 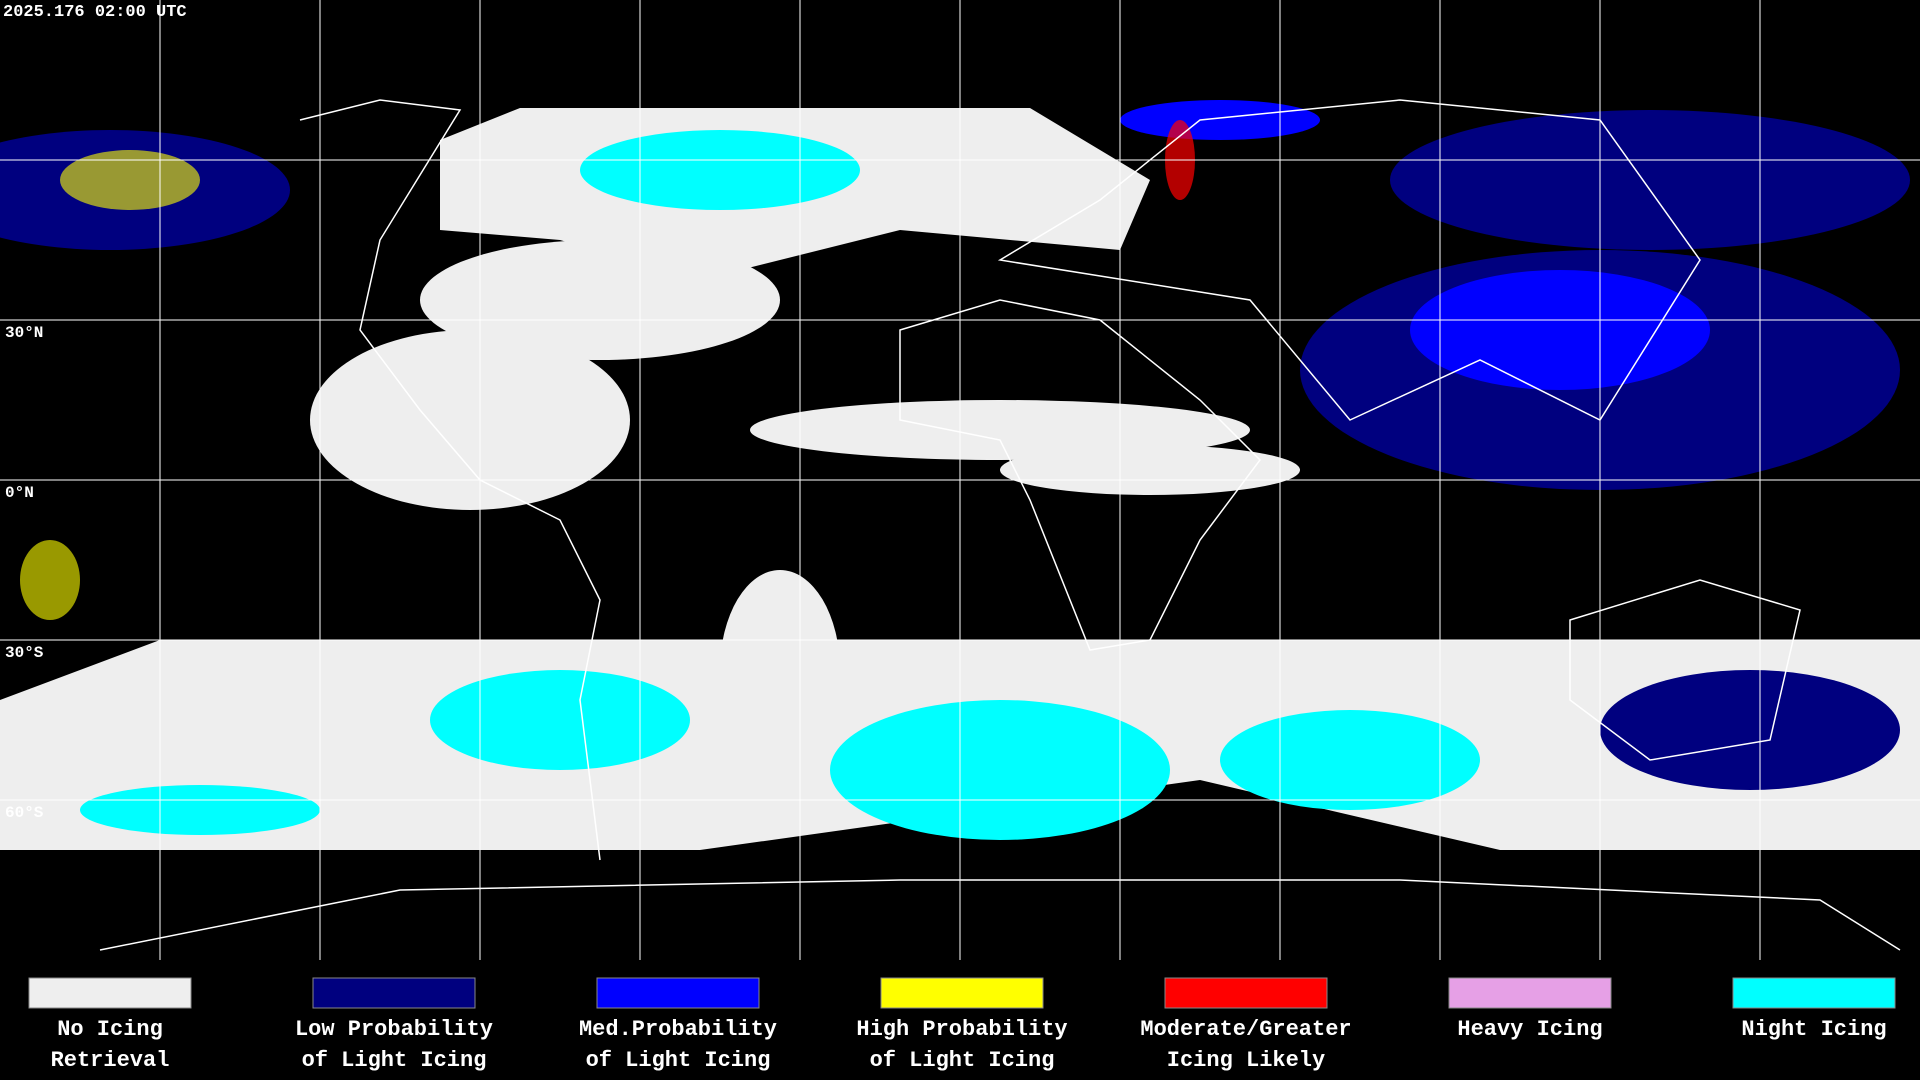 What do you see at coordinates (110, 1060) in the screenshot?
I see `legend-label: Retrieval` at bounding box center [110, 1060].